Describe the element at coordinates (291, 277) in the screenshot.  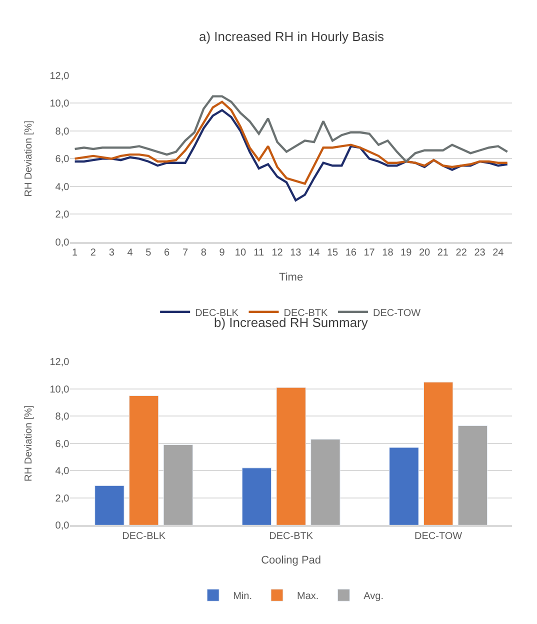
I see `x-axis-title: Time` at that location.